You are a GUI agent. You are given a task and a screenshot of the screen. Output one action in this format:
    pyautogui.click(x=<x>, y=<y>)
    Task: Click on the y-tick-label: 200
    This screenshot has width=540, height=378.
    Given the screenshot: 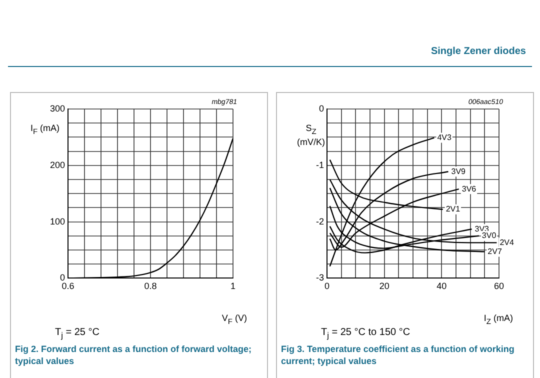 What is the action you would take?
    pyautogui.click(x=58, y=165)
    